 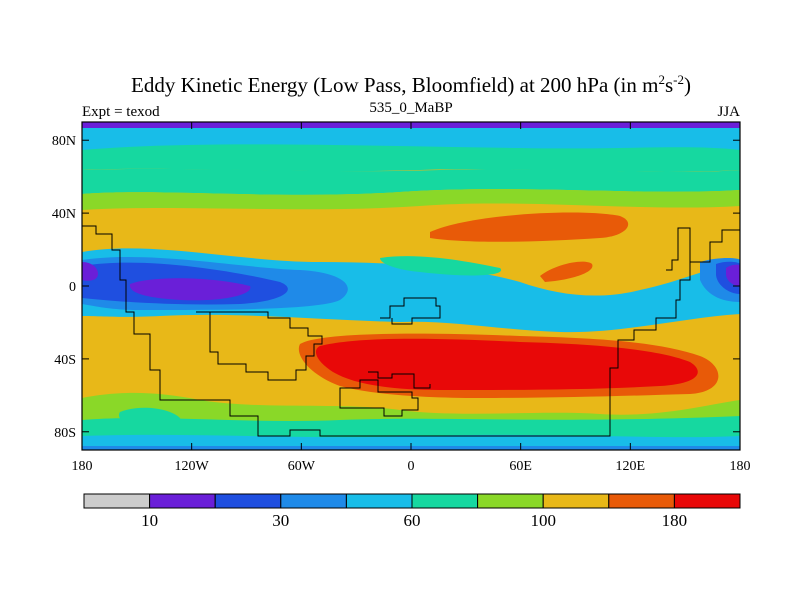 I want to click on outline-australia, so click(x=379, y=398).